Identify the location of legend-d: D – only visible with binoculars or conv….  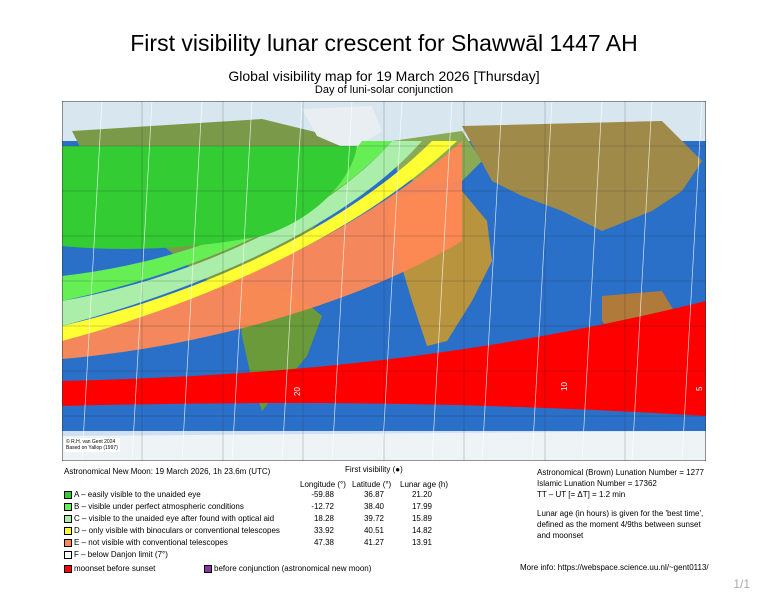
(172, 531).